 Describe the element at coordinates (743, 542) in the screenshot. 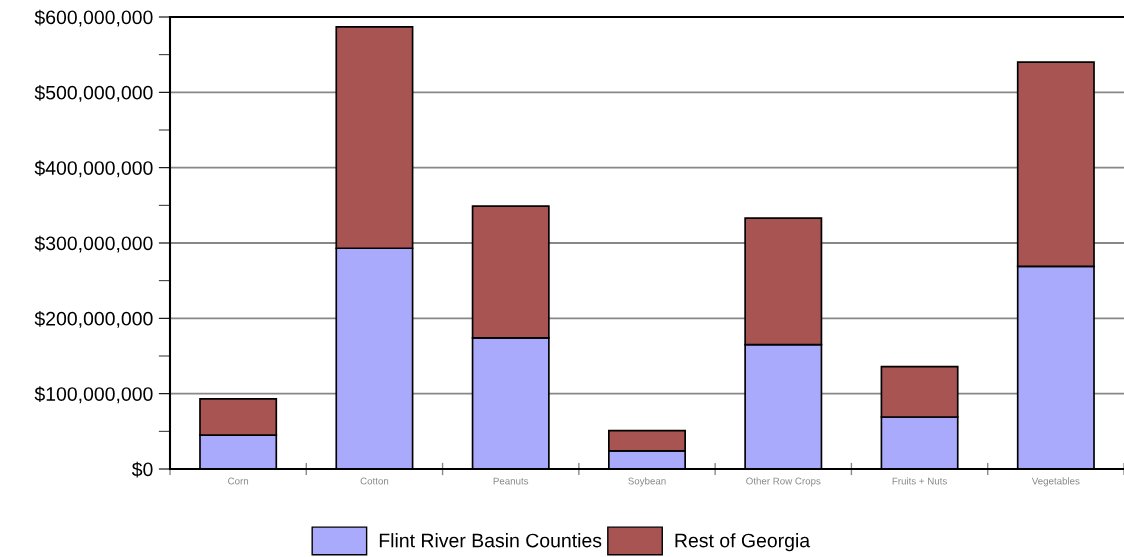

I see `legend-label: Rest of Georgia` at that location.